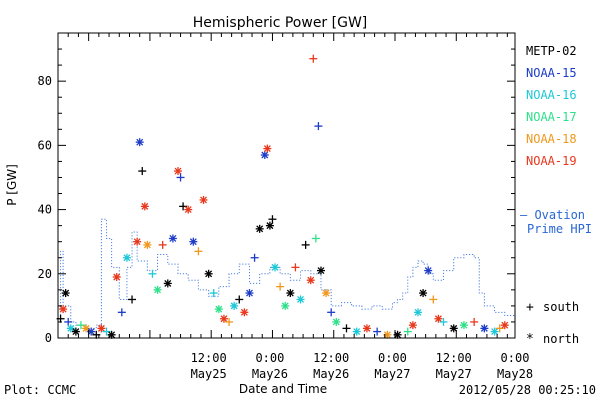 The image size is (600, 400). Describe the element at coordinates (283, 389) in the screenshot. I see `x-axis-label: Date and Time` at that location.